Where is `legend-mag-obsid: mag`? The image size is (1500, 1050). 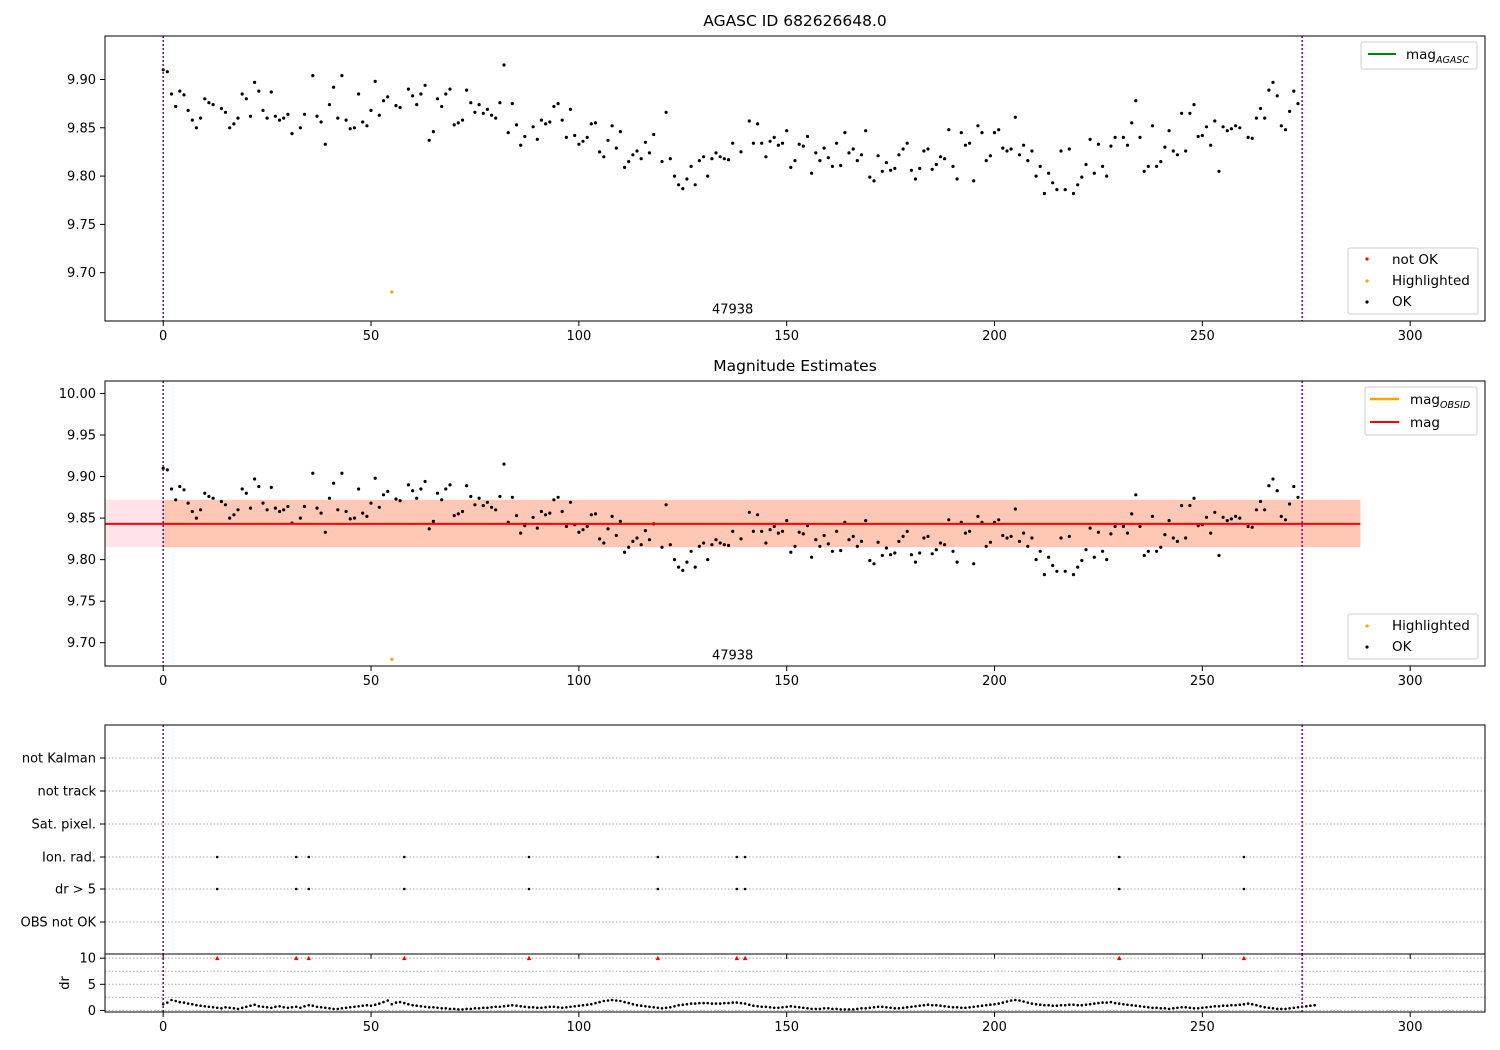 legend-mag-obsid: mag is located at coordinates (1425, 400).